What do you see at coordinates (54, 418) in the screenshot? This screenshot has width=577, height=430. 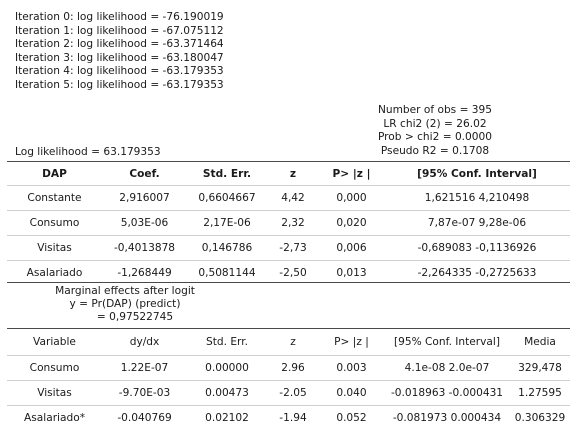 I see `cell: Asalariado*` at bounding box center [54, 418].